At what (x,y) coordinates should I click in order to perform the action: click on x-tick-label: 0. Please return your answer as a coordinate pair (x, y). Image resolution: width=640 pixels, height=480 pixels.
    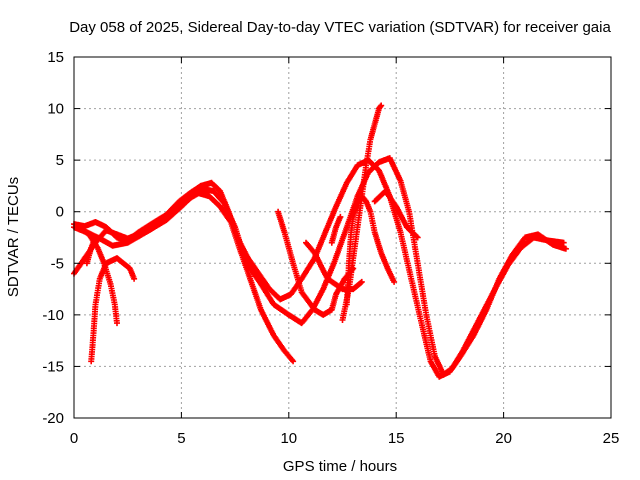
    Looking at the image, I should click on (74, 438).